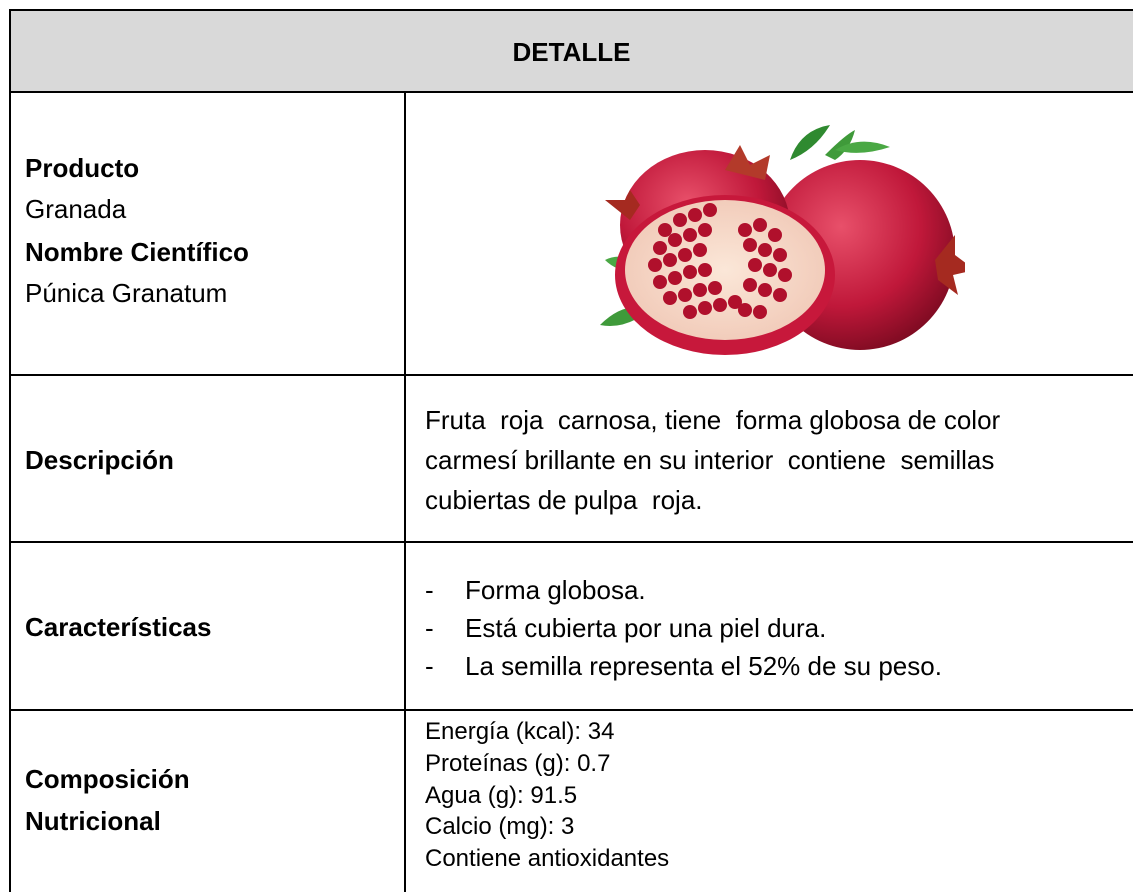 The width and height of the screenshot is (1133, 892). Describe the element at coordinates (646, 628) in the screenshot. I see `list-item: Está cubierta por una piel dura.` at that location.